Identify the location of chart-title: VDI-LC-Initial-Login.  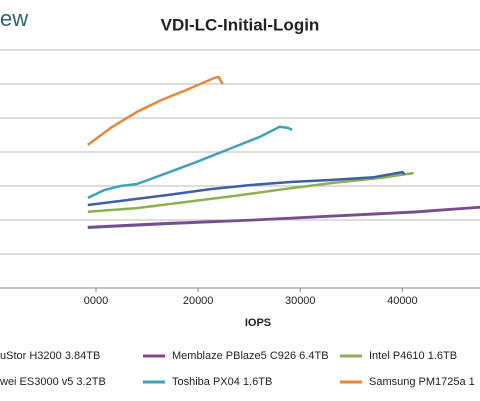
(240, 24).